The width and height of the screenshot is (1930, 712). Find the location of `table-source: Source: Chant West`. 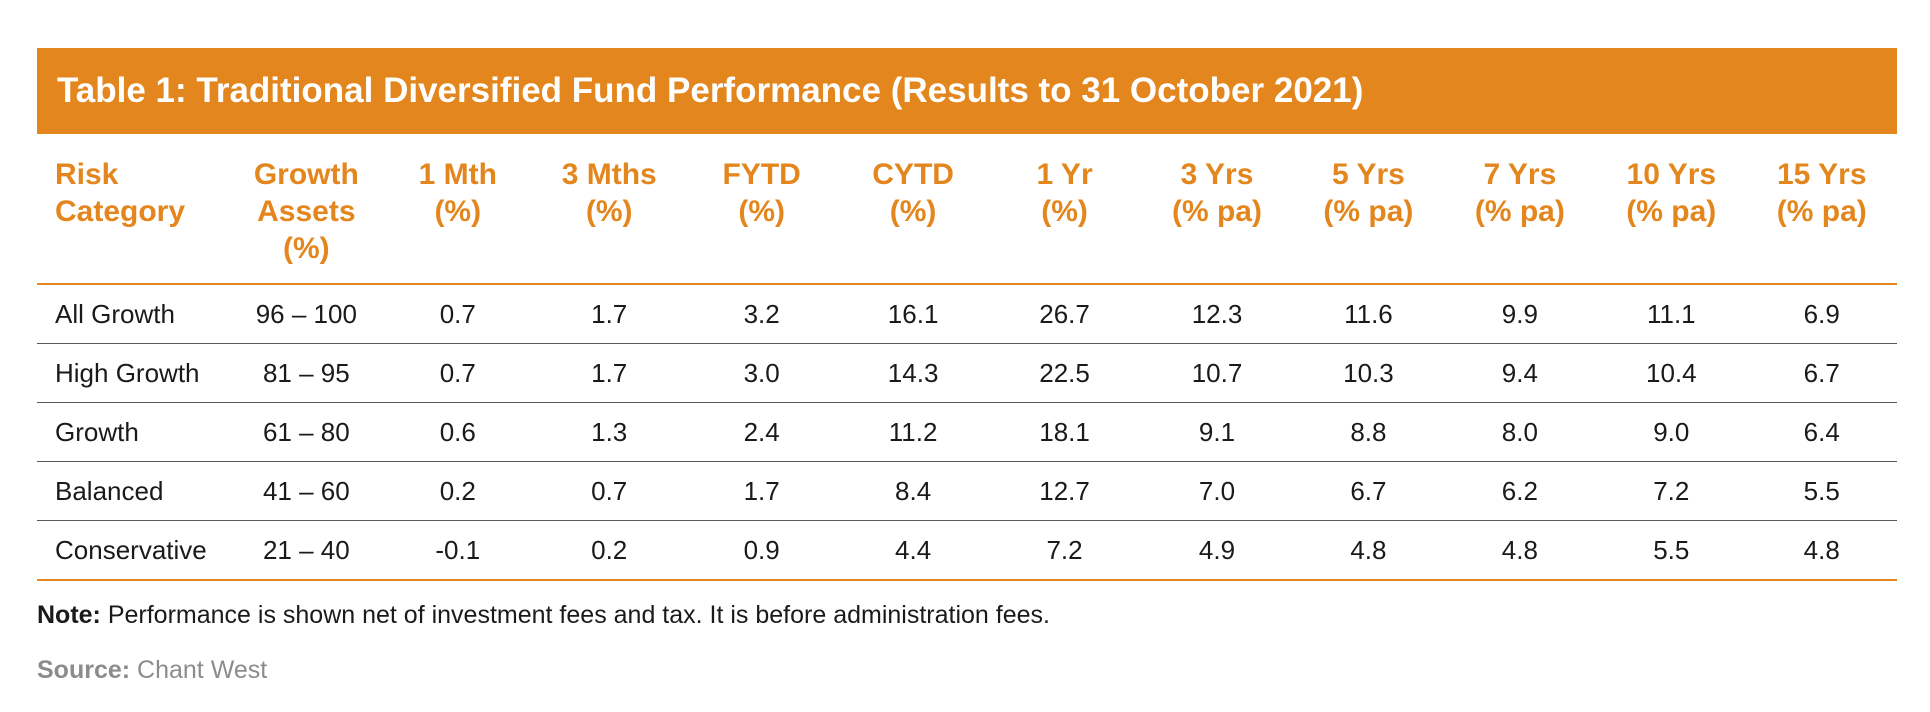

table-source: Source: Chant West is located at coordinates (967, 670).